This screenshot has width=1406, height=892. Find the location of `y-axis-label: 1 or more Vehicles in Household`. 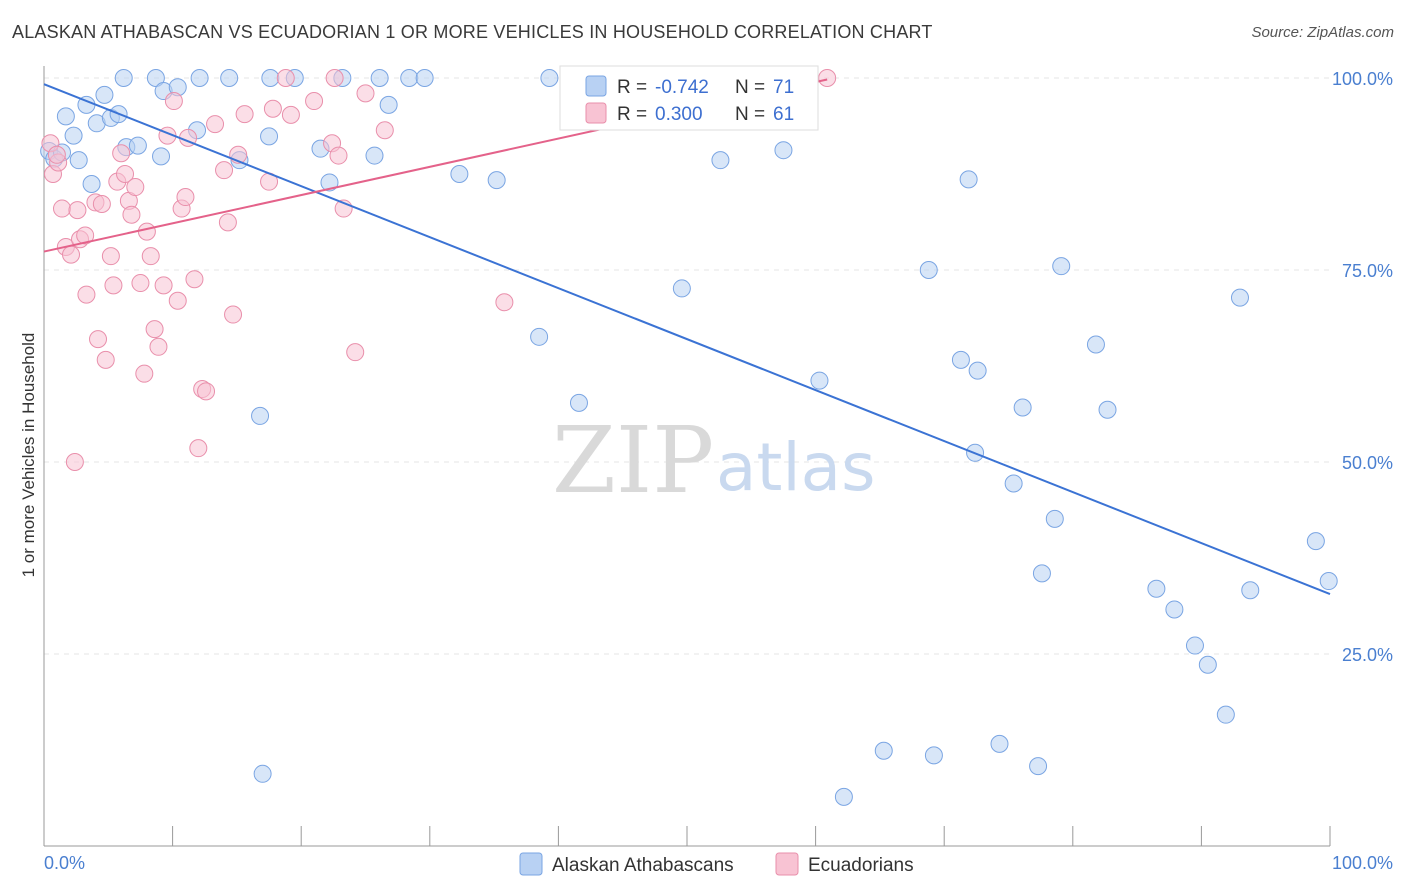

y-axis-label: 1 or more Vehicles in Household is located at coordinates (28, 455).